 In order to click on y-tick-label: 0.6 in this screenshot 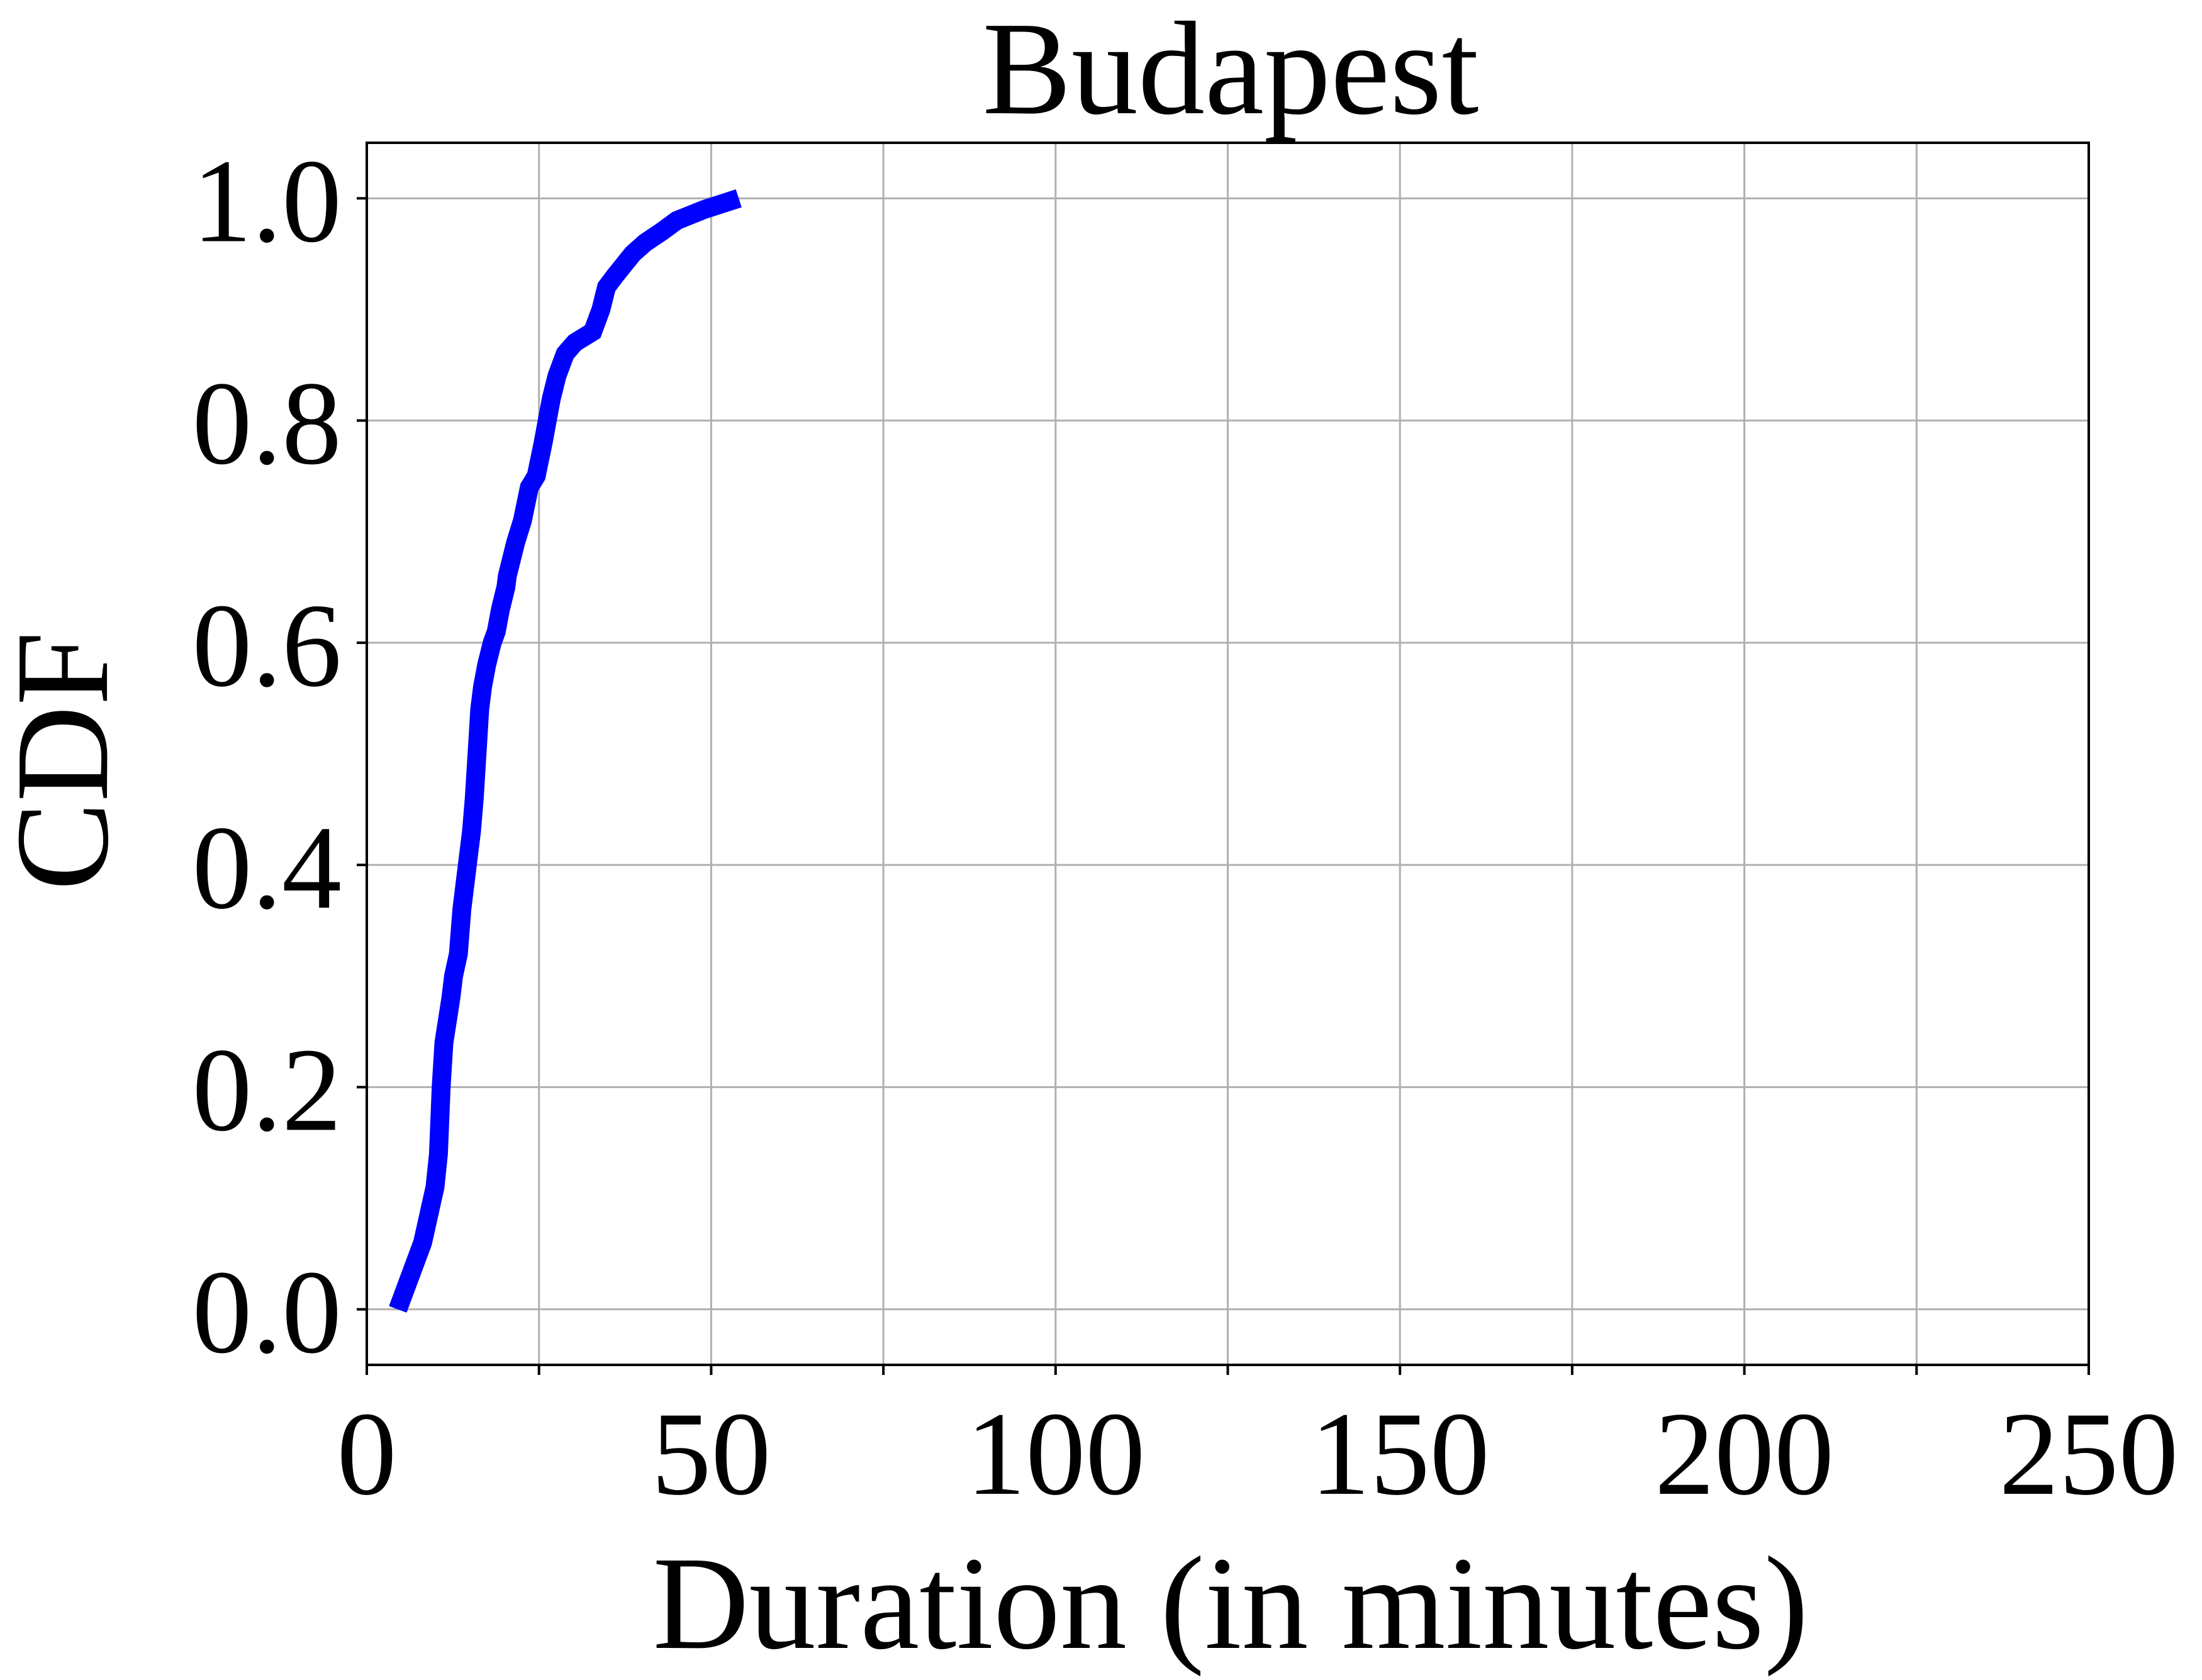, I will do `click(267, 646)`.